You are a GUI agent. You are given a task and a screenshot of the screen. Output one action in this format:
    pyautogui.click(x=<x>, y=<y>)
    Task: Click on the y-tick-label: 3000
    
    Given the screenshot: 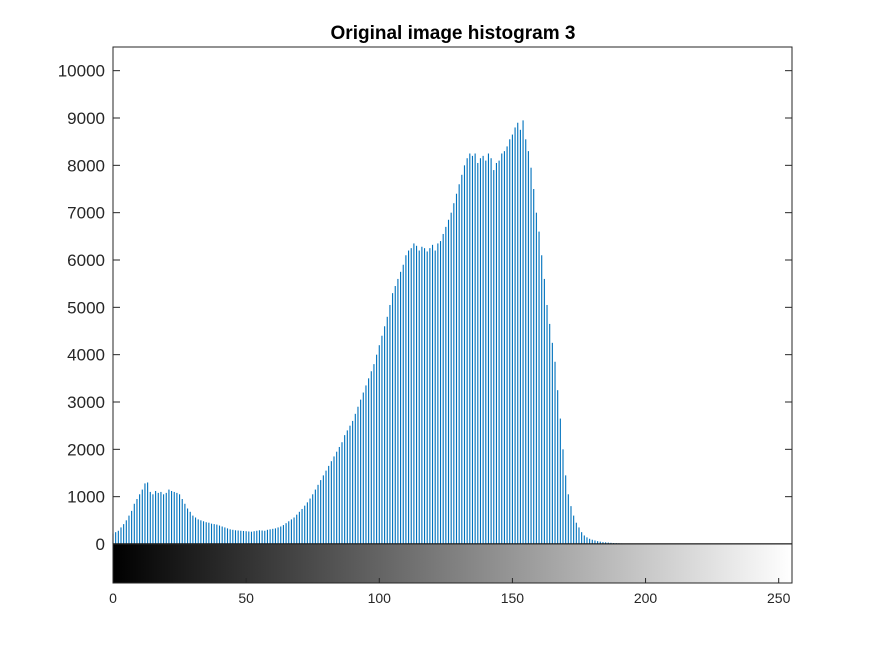 What is the action you would take?
    pyautogui.click(x=86, y=402)
    